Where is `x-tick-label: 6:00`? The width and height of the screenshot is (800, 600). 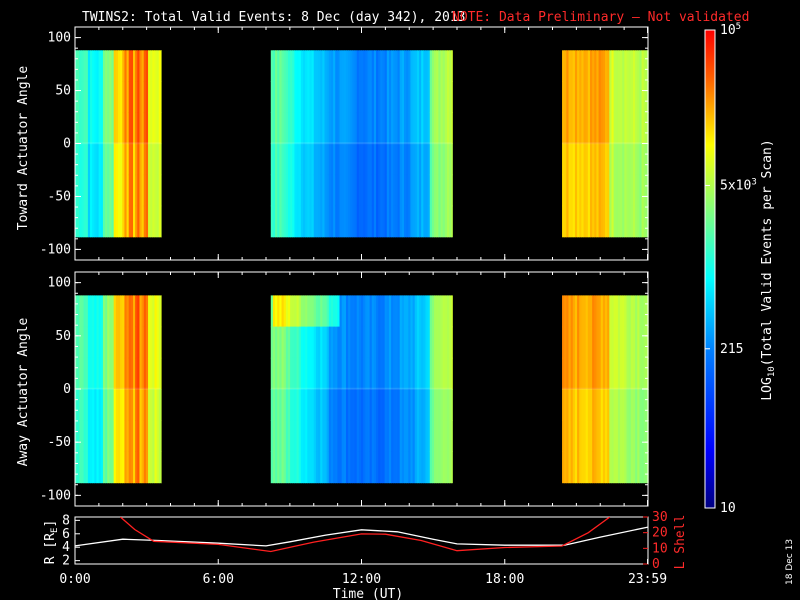 x-tick-label: 6:00 is located at coordinates (218, 579).